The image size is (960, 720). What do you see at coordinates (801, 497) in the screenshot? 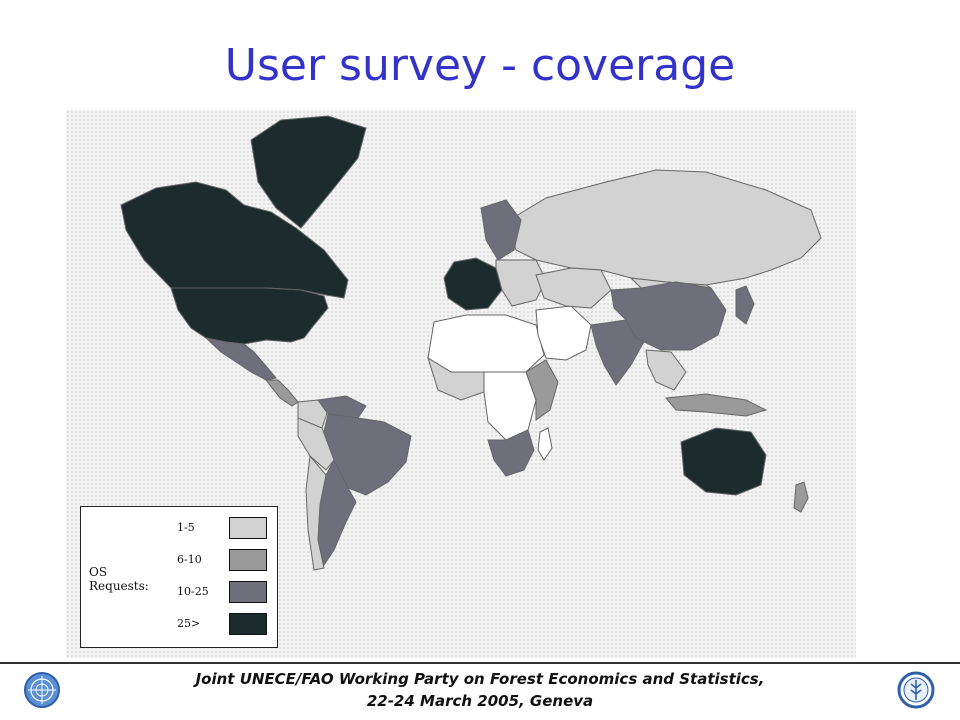
I see `region-new-zealand` at bounding box center [801, 497].